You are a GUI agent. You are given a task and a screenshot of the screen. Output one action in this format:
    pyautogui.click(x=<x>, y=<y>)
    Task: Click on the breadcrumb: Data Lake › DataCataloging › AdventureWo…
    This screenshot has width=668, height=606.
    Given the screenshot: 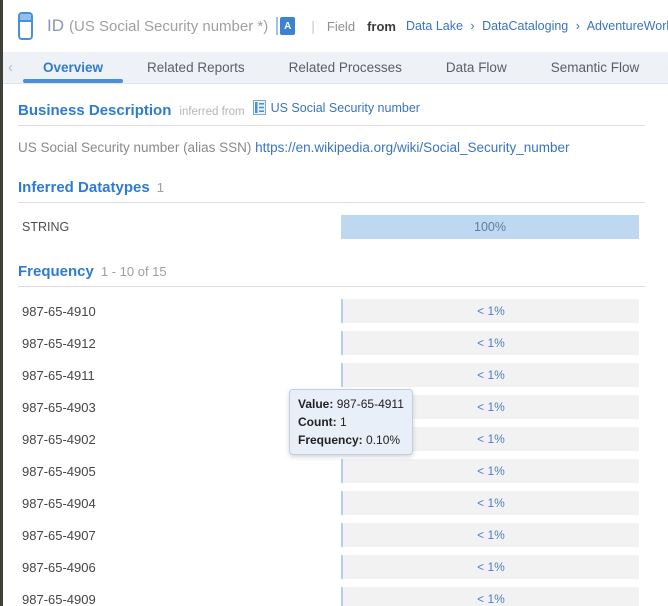 What is the action you would take?
    pyautogui.click(x=537, y=26)
    